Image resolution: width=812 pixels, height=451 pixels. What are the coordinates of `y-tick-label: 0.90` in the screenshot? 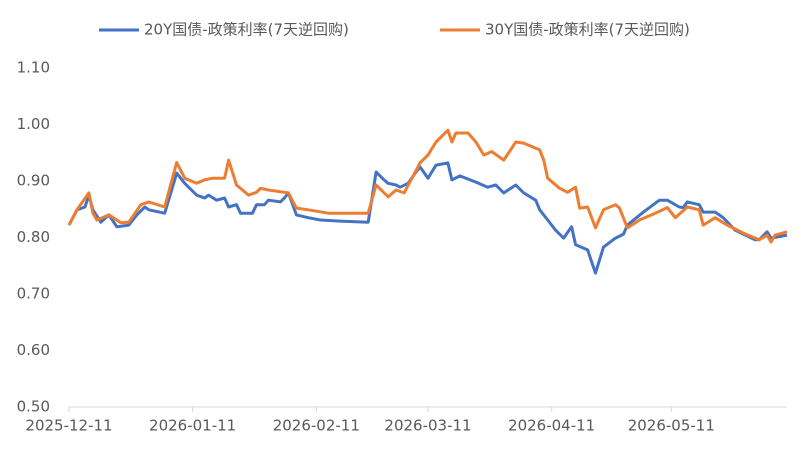 It's located at (33, 181).